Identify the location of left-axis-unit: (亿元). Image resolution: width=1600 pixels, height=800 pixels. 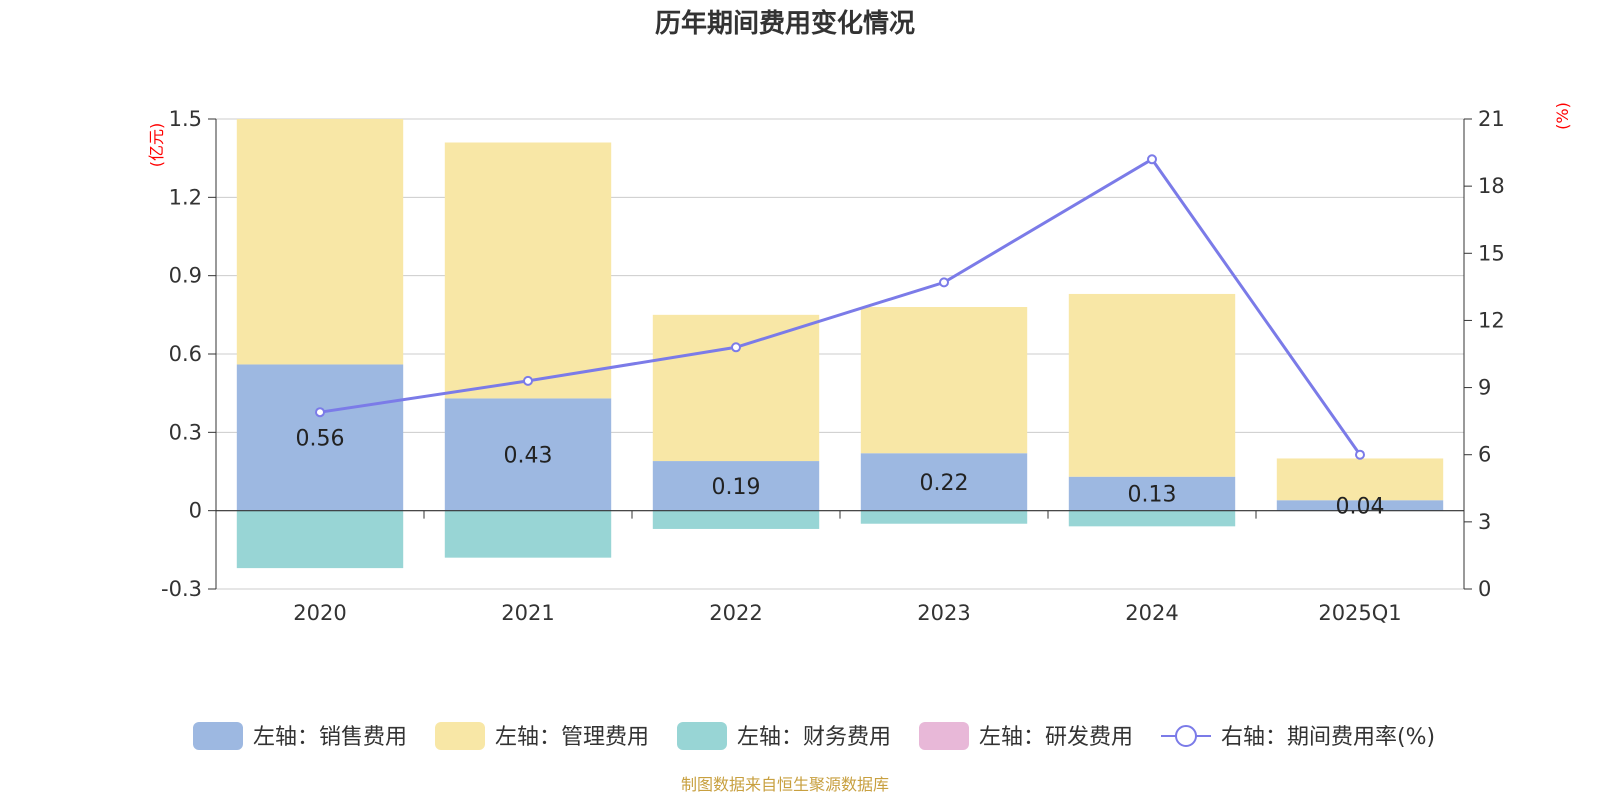
(156, 145).